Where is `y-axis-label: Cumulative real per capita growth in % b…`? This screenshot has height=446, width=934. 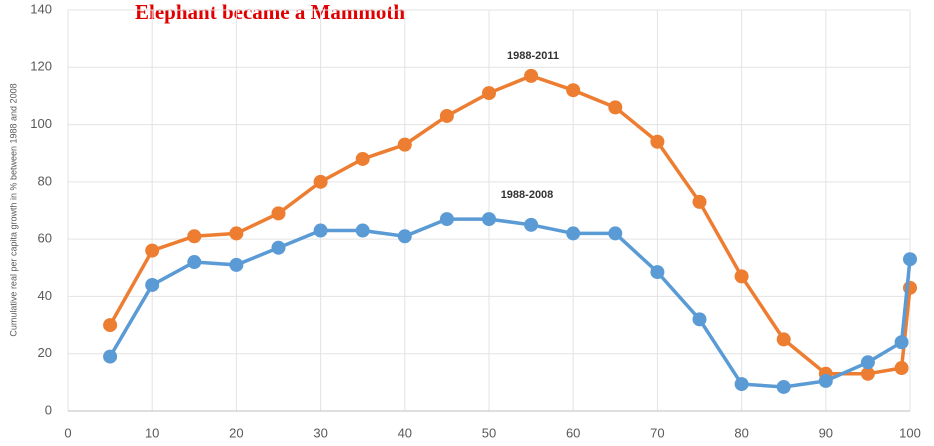
y-axis-label: Cumulative real per capita growth in % b… is located at coordinates (13, 209).